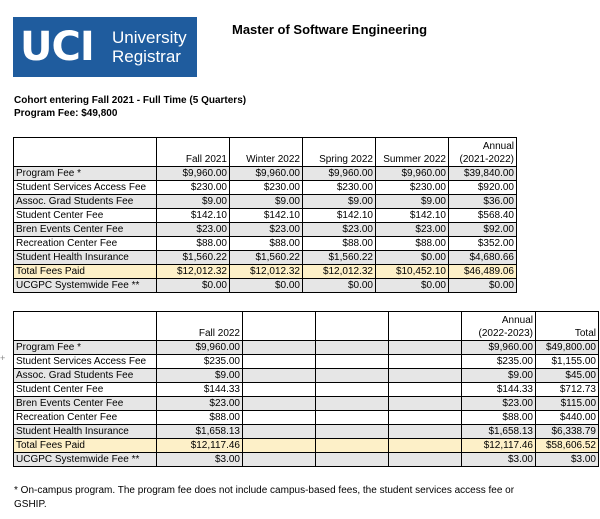 Image resolution: width=600 pixels, height=519 pixels. Describe the element at coordinates (330, 29) in the screenshot. I see `page-title: Master of Software Engineering` at that location.